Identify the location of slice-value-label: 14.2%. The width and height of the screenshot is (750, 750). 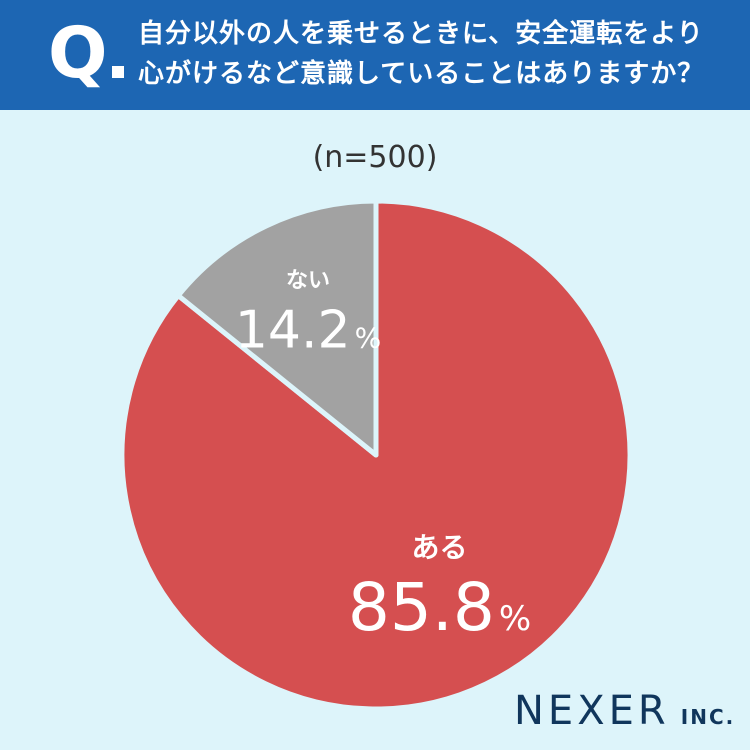
(308, 330).